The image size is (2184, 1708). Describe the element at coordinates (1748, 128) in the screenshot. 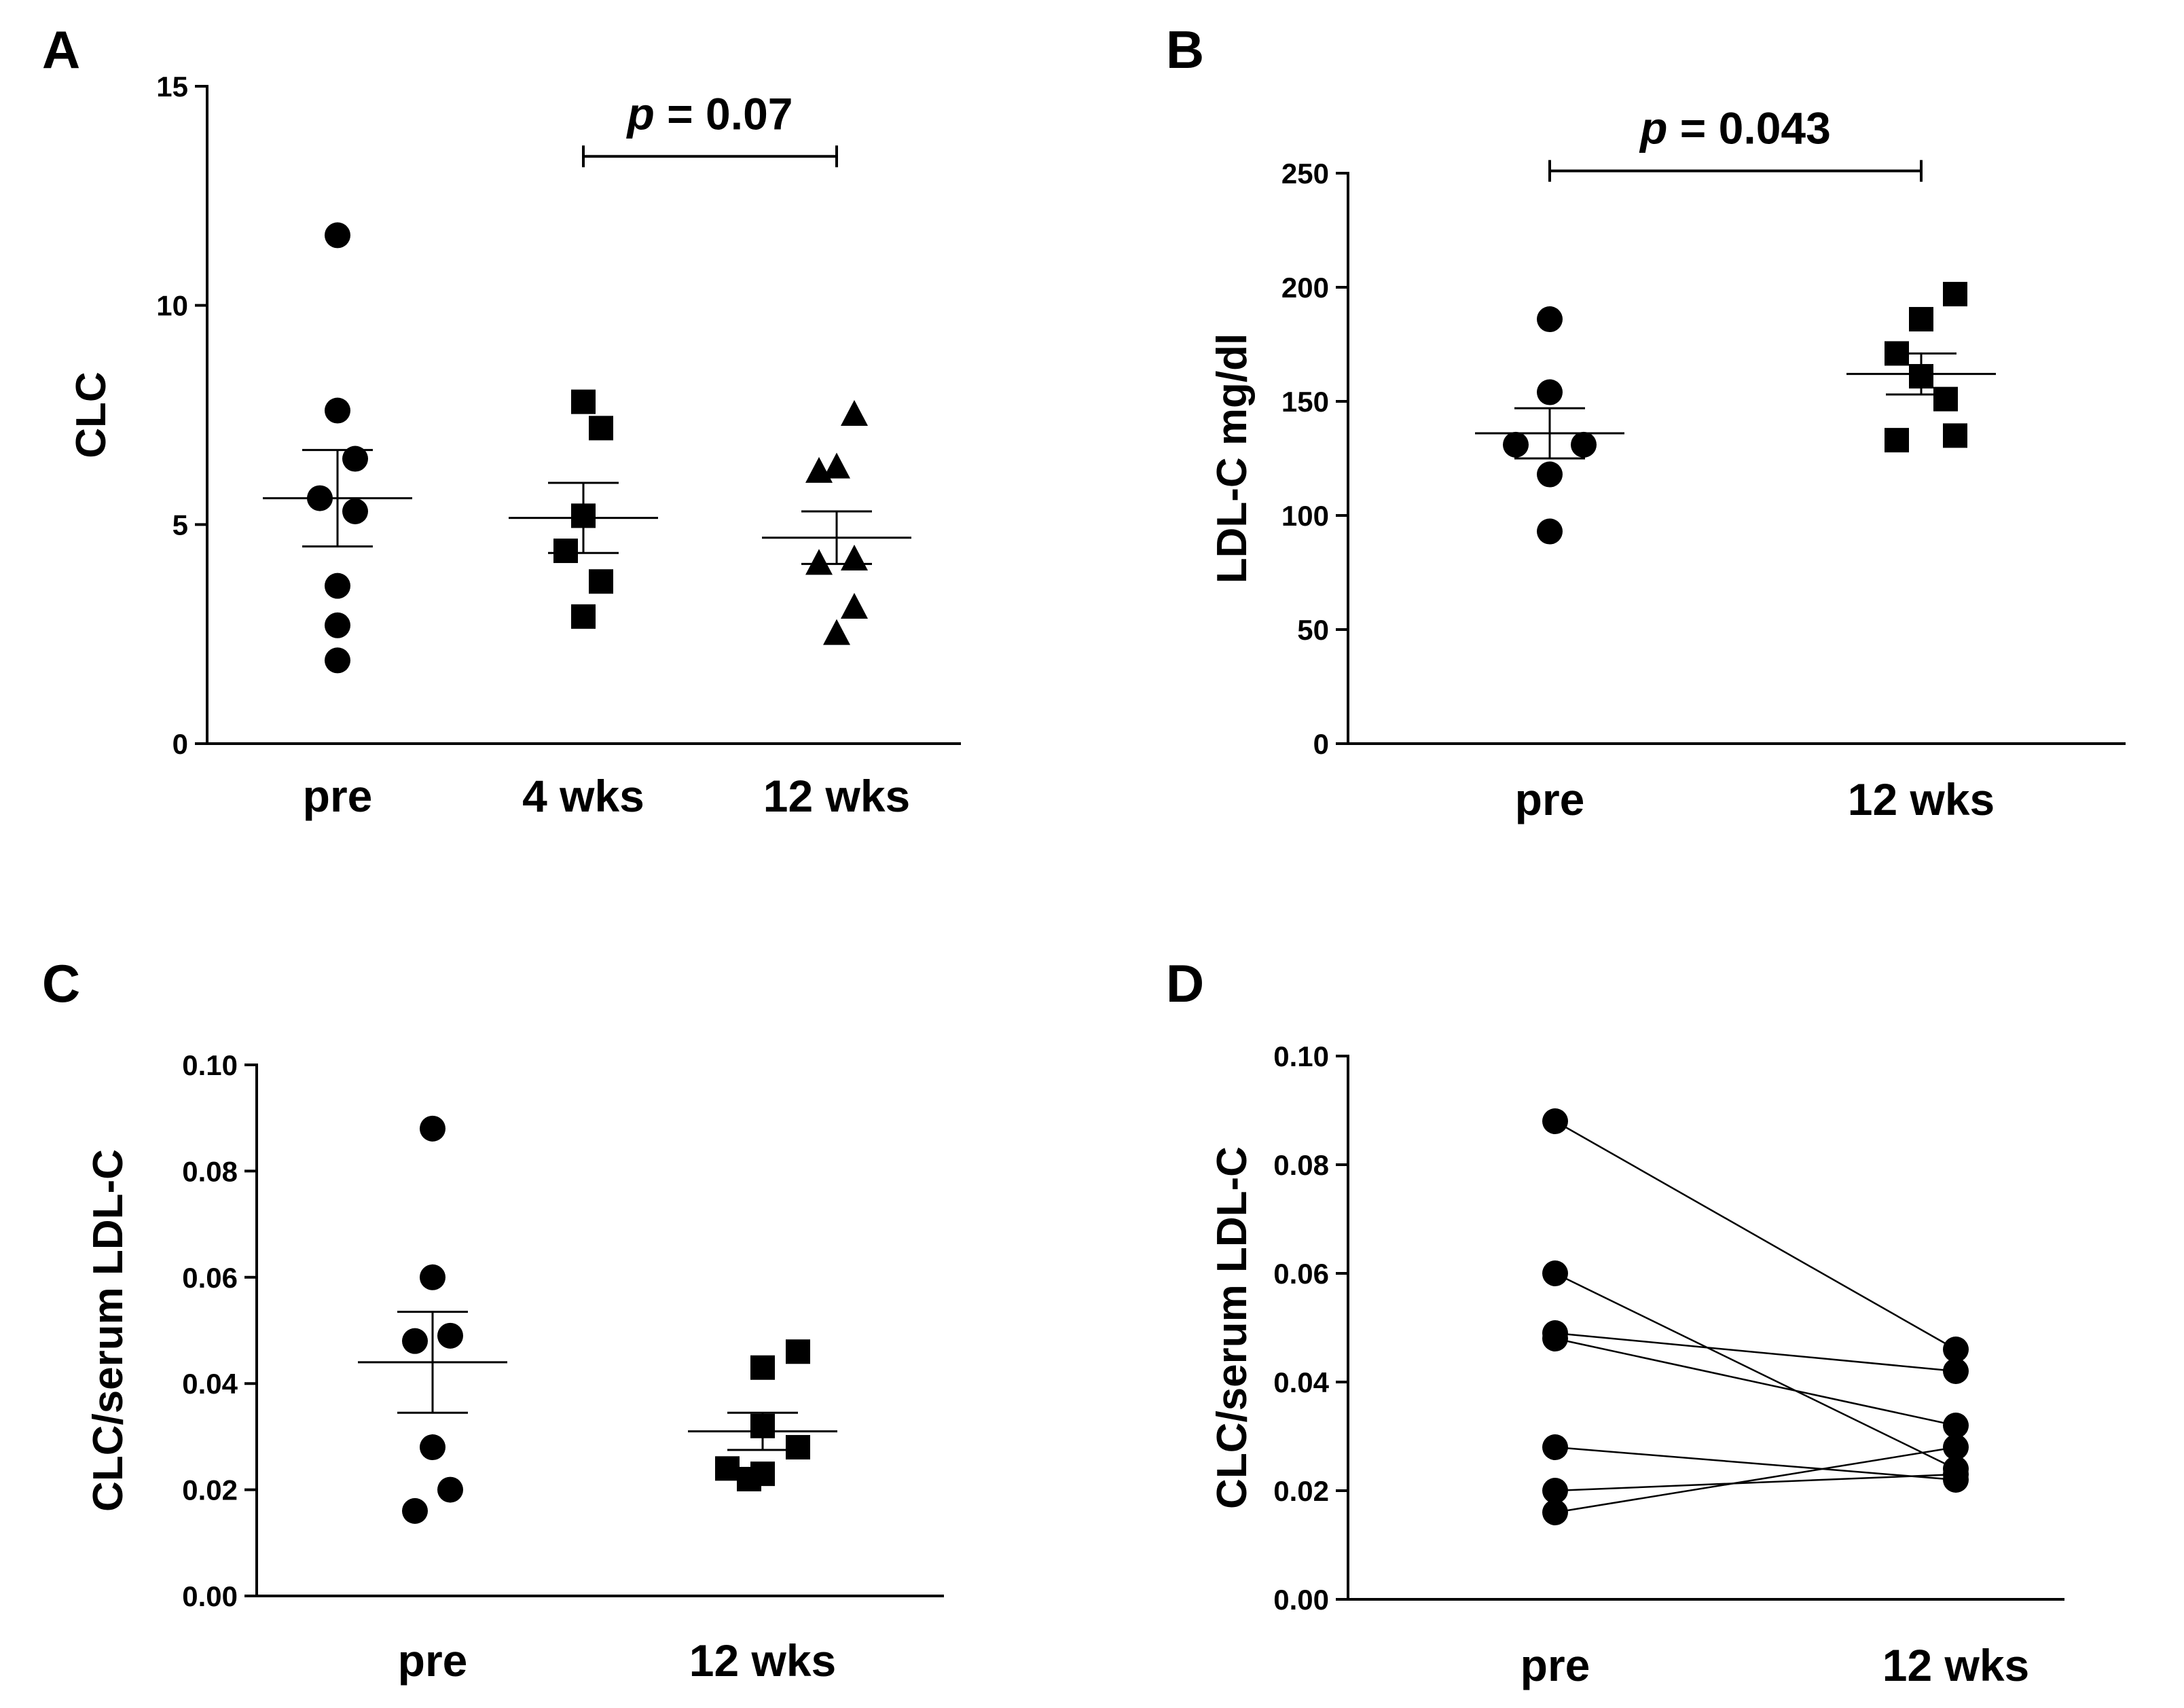

I see `p-value: = 0.043` at that location.